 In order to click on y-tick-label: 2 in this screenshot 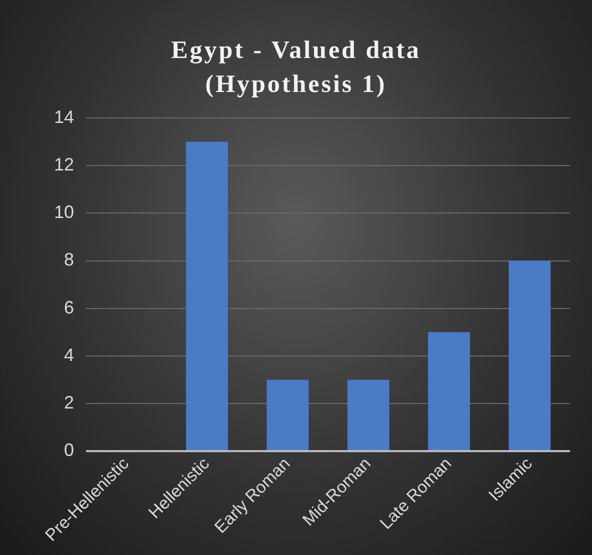, I will do `click(69, 402)`.